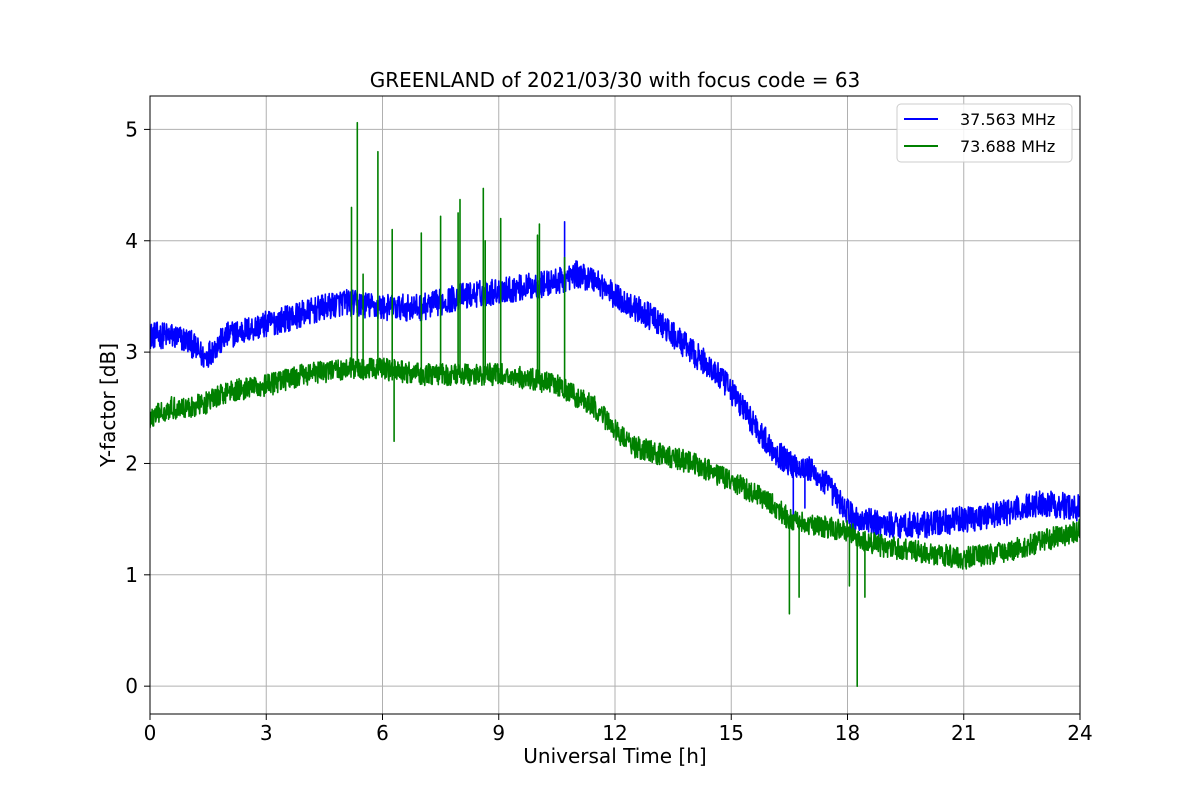 The width and height of the screenshot is (1200, 804). What do you see at coordinates (382, 733) in the screenshot?
I see `x-tick-label: 6` at bounding box center [382, 733].